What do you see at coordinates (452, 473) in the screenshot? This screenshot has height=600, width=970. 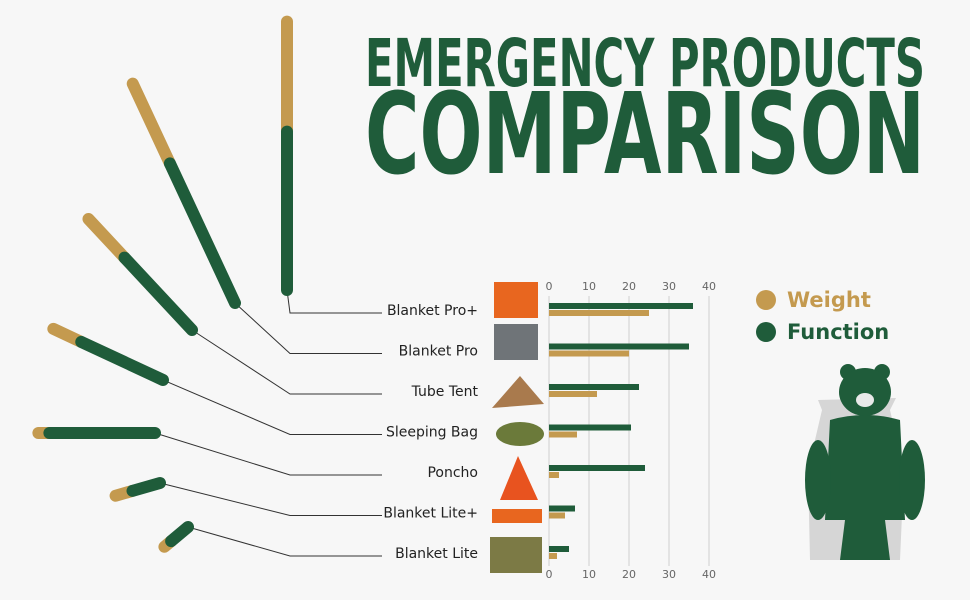 I see `category-label: Poncho` at bounding box center [452, 473].